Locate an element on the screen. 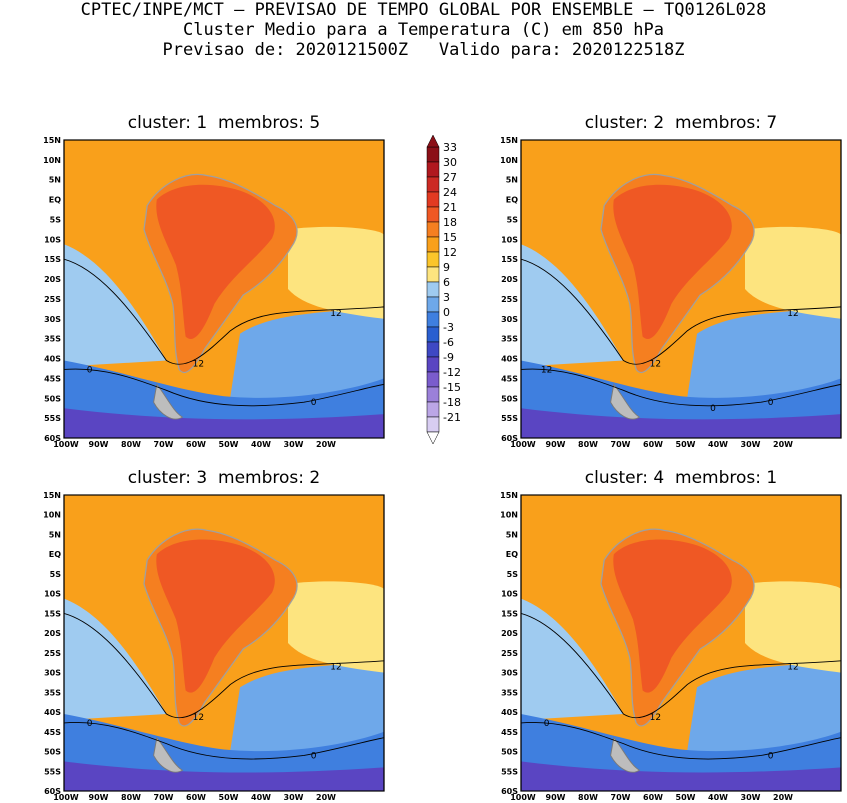  lat-tick-label: 30S is located at coordinates (509, 319).